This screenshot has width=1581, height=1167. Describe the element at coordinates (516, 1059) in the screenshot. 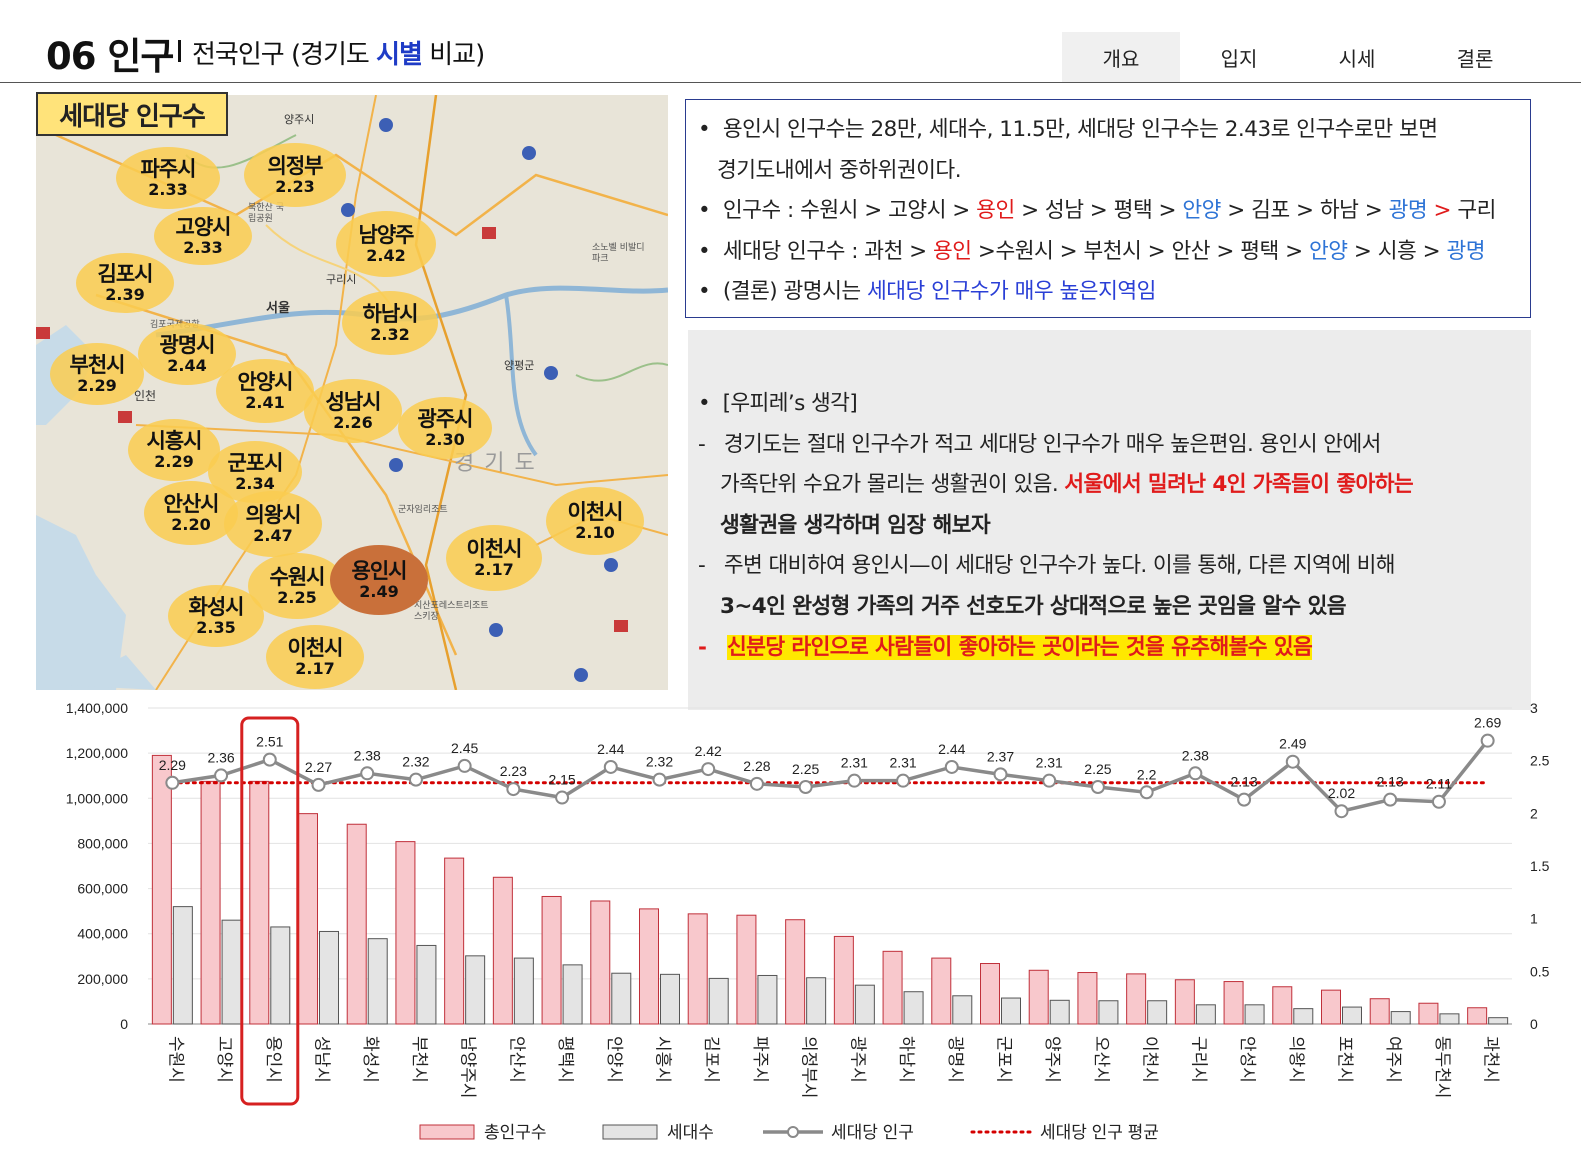

I see `x-axis-category-label: 안산시` at that location.